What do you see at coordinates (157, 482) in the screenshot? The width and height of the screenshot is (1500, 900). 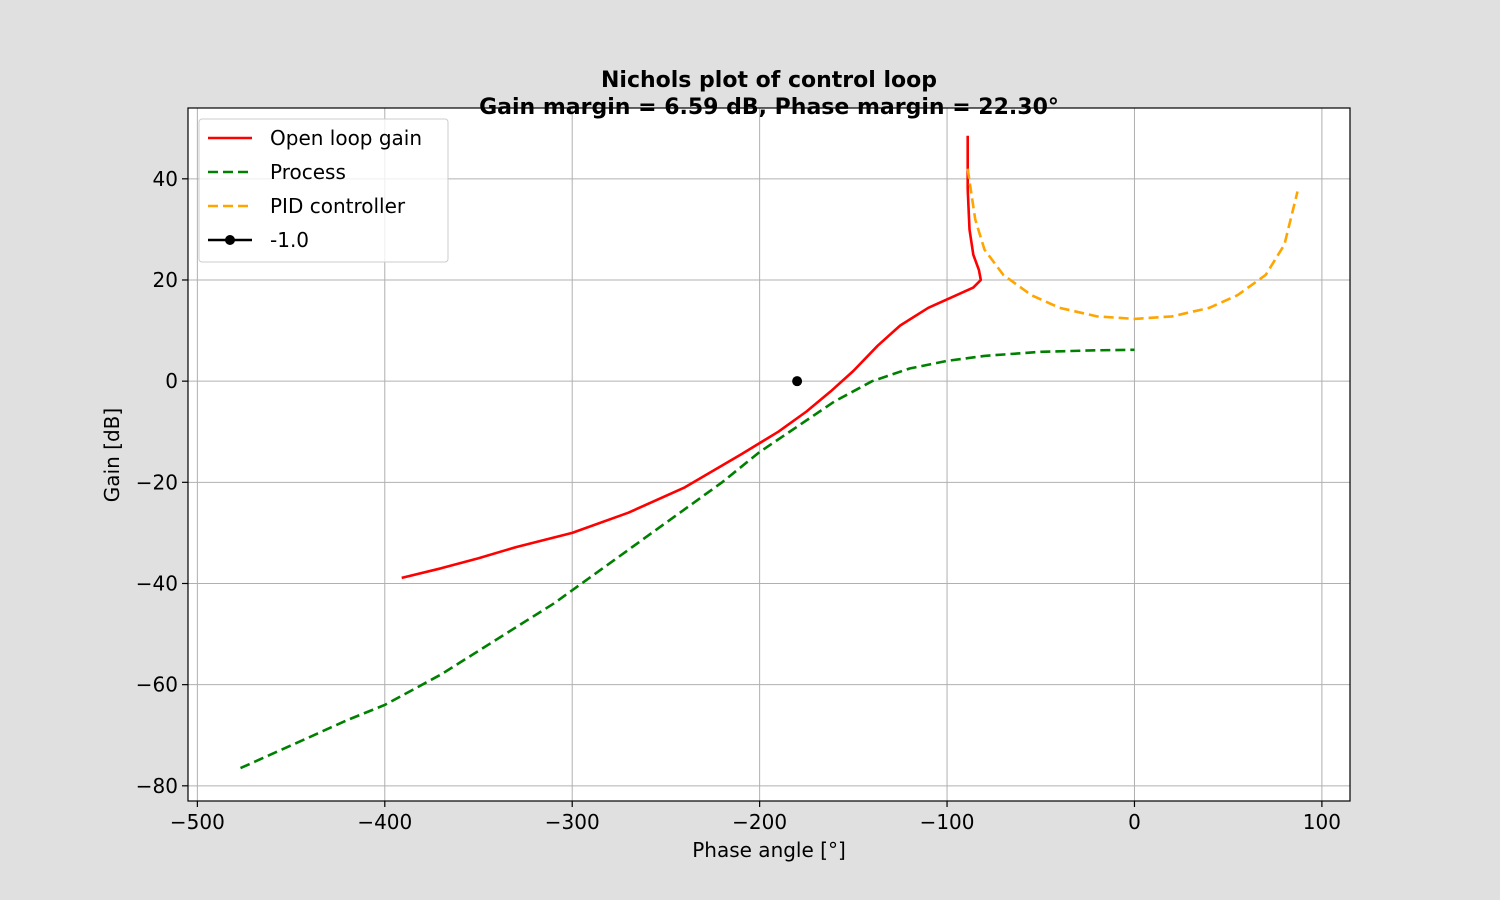 I see `y-tick-label: −20` at bounding box center [157, 482].